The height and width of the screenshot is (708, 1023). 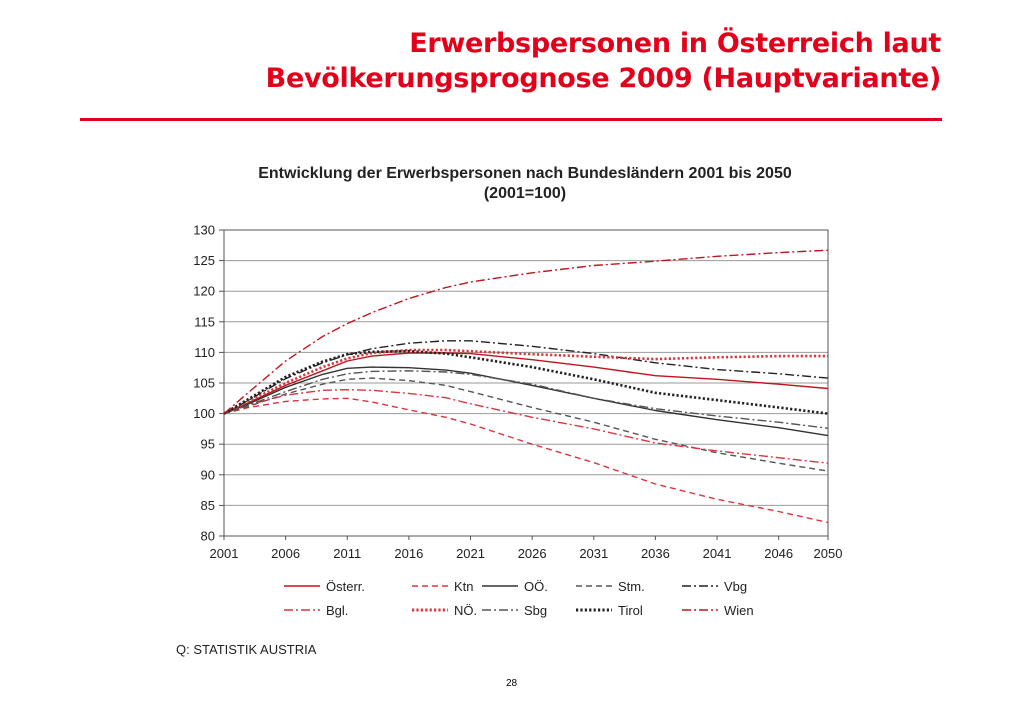 What do you see at coordinates (593, 553) in the screenshot?
I see `x-tick-label: 2031` at bounding box center [593, 553].